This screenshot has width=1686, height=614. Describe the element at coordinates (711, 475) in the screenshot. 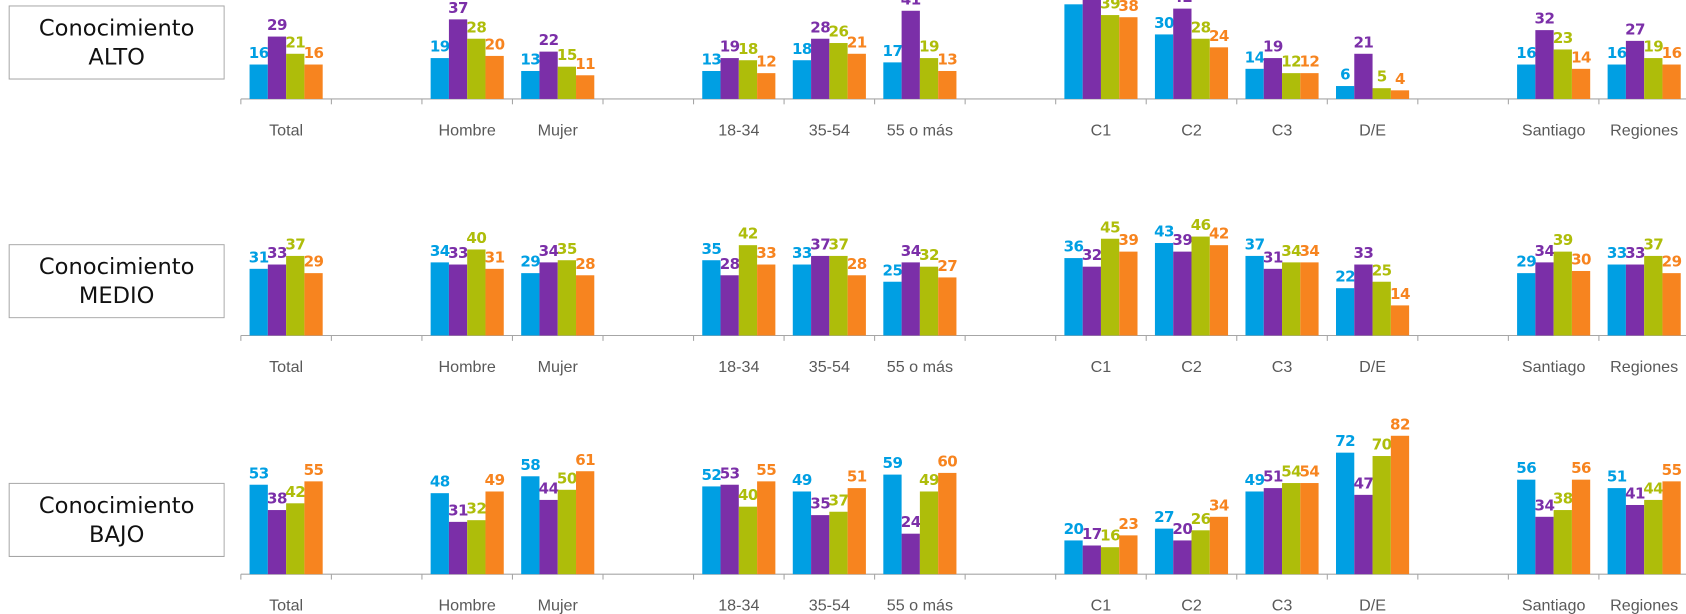

I see `value-label: 52` at that location.